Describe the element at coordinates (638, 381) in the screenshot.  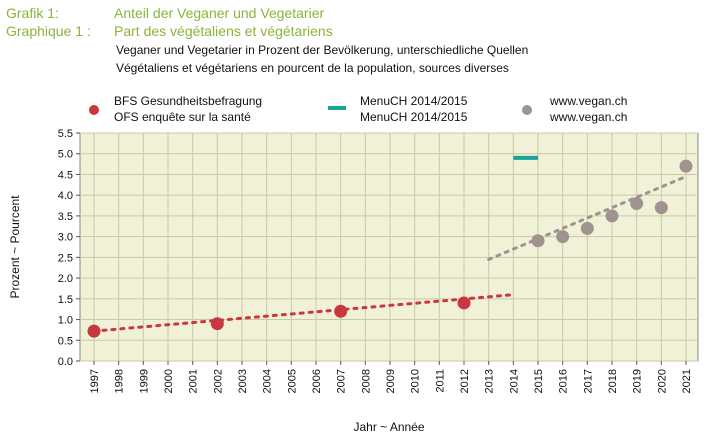
I see `x-tick-label: 2019` at that location.